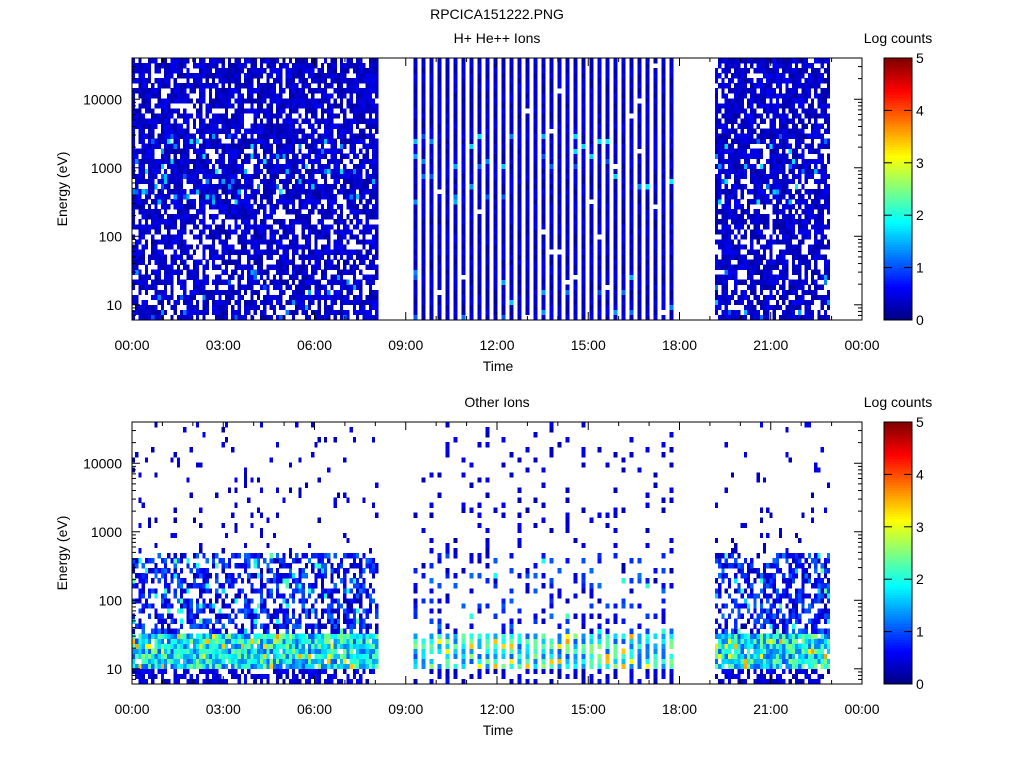  What do you see at coordinates (497, 38) in the screenshot?
I see `panel-title: H+ He++ Ions` at bounding box center [497, 38].